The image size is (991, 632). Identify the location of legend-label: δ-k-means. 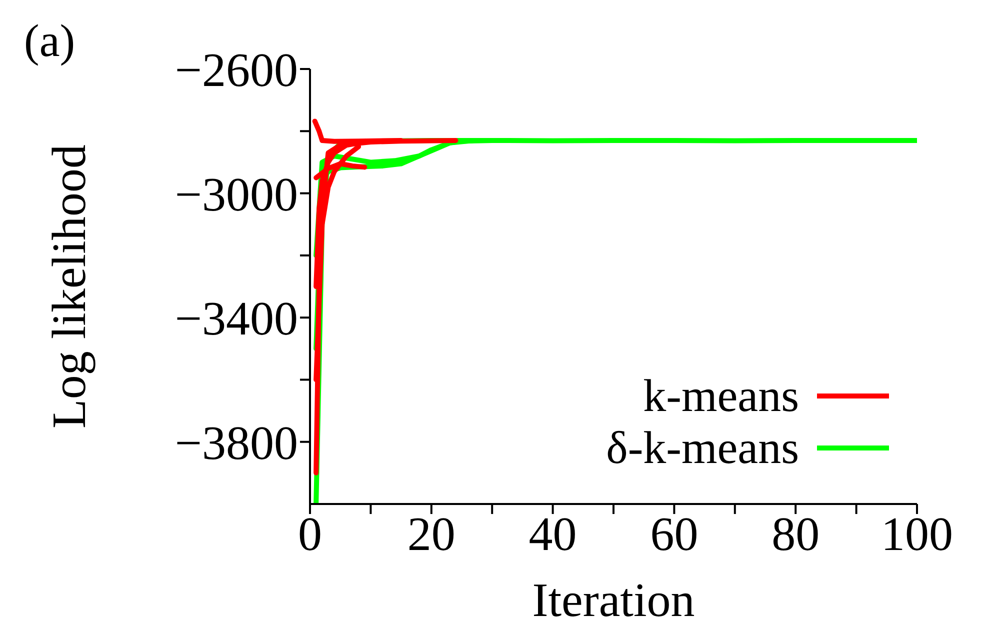
(702, 448).